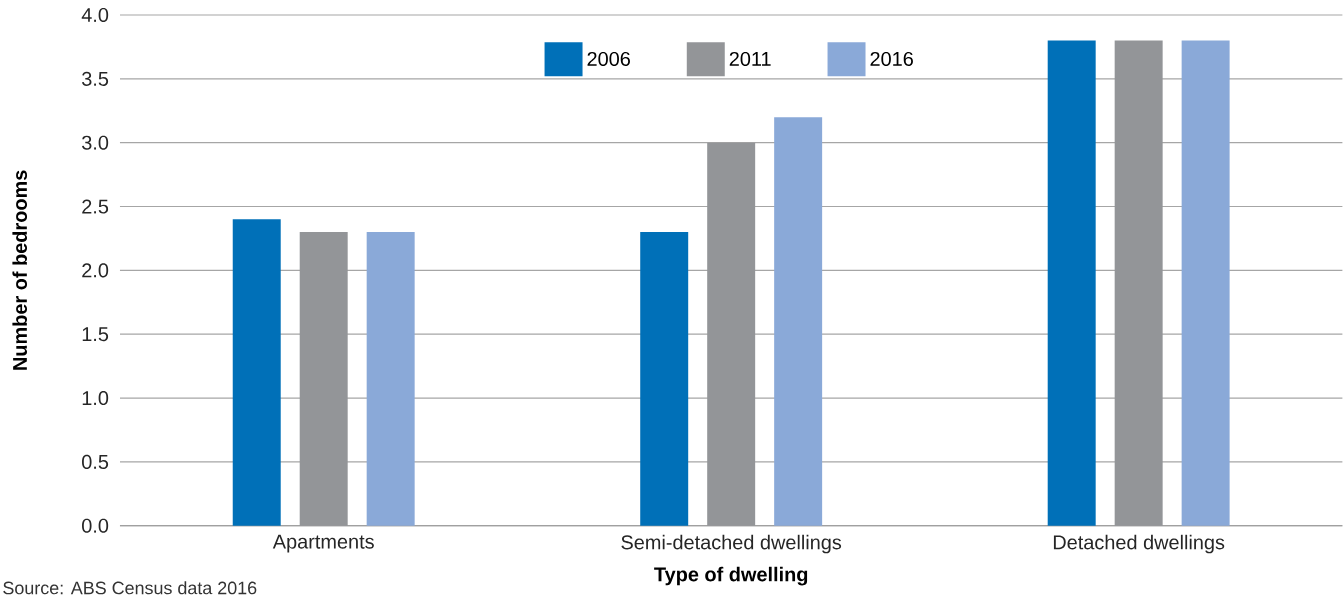  Describe the element at coordinates (608, 59) in the screenshot. I see `legend-label: 2006` at that location.